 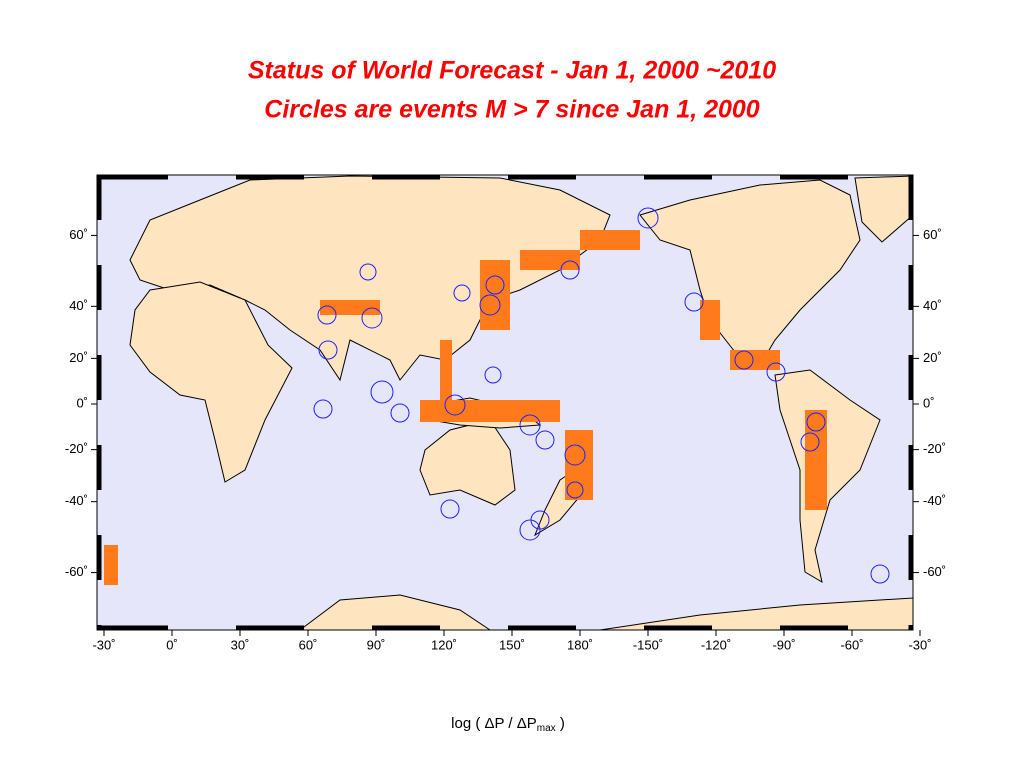 What do you see at coordinates (716, 644) in the screenshot?
I see `lon-tick-label: -120˚` at bounding box center [716, 644].